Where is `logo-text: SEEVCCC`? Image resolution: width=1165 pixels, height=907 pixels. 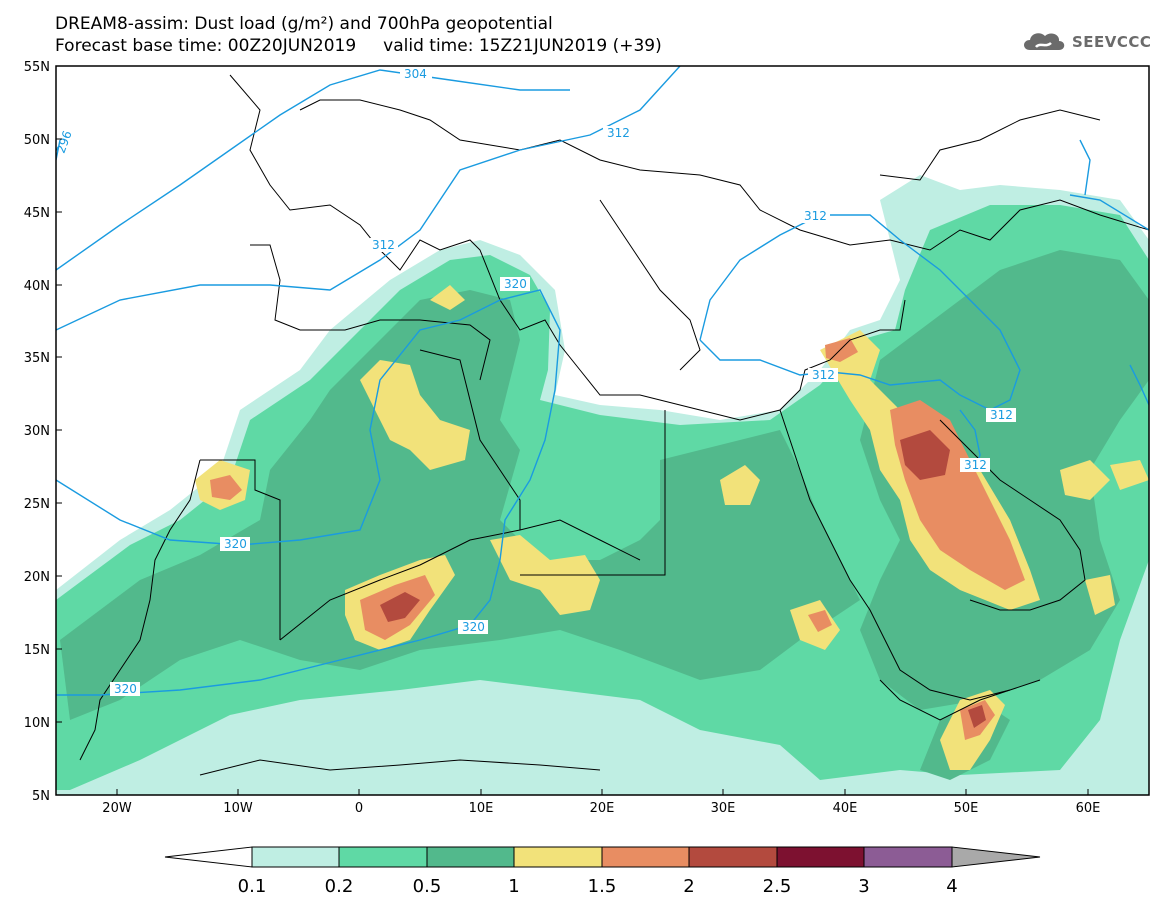
logo-text: SEEVCCC is located at coordinates (1112, 42).